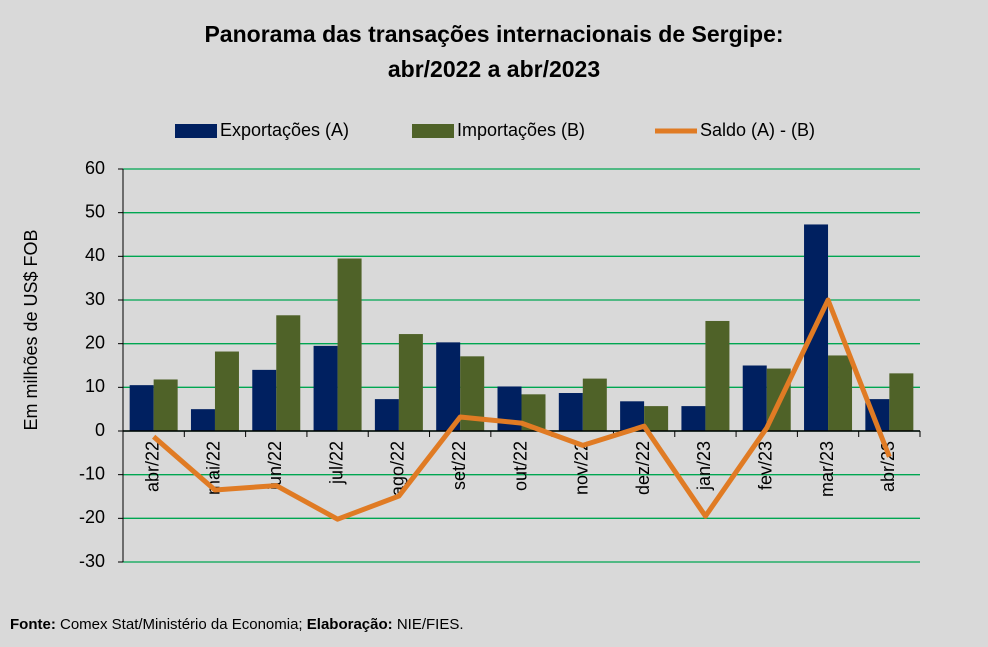 This screenshot has height=647, width=988. Describe the element at coordinates (31, 329) in the screenshot. I see `y-axis-label: Em milhões de US$ FOB` at that location.